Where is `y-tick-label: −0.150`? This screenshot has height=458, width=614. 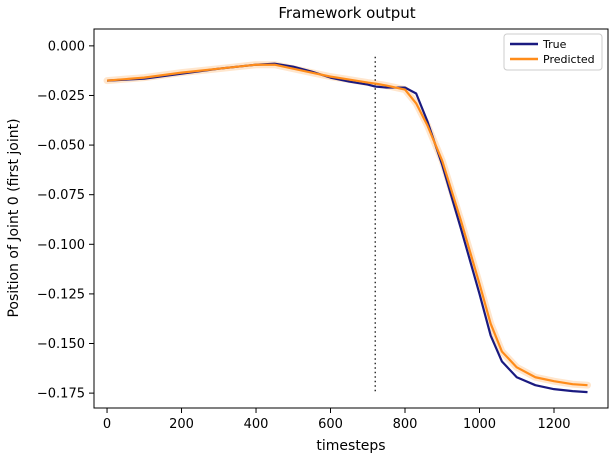
y-tick-label: −0.150 is located at coordinates (61, 344).